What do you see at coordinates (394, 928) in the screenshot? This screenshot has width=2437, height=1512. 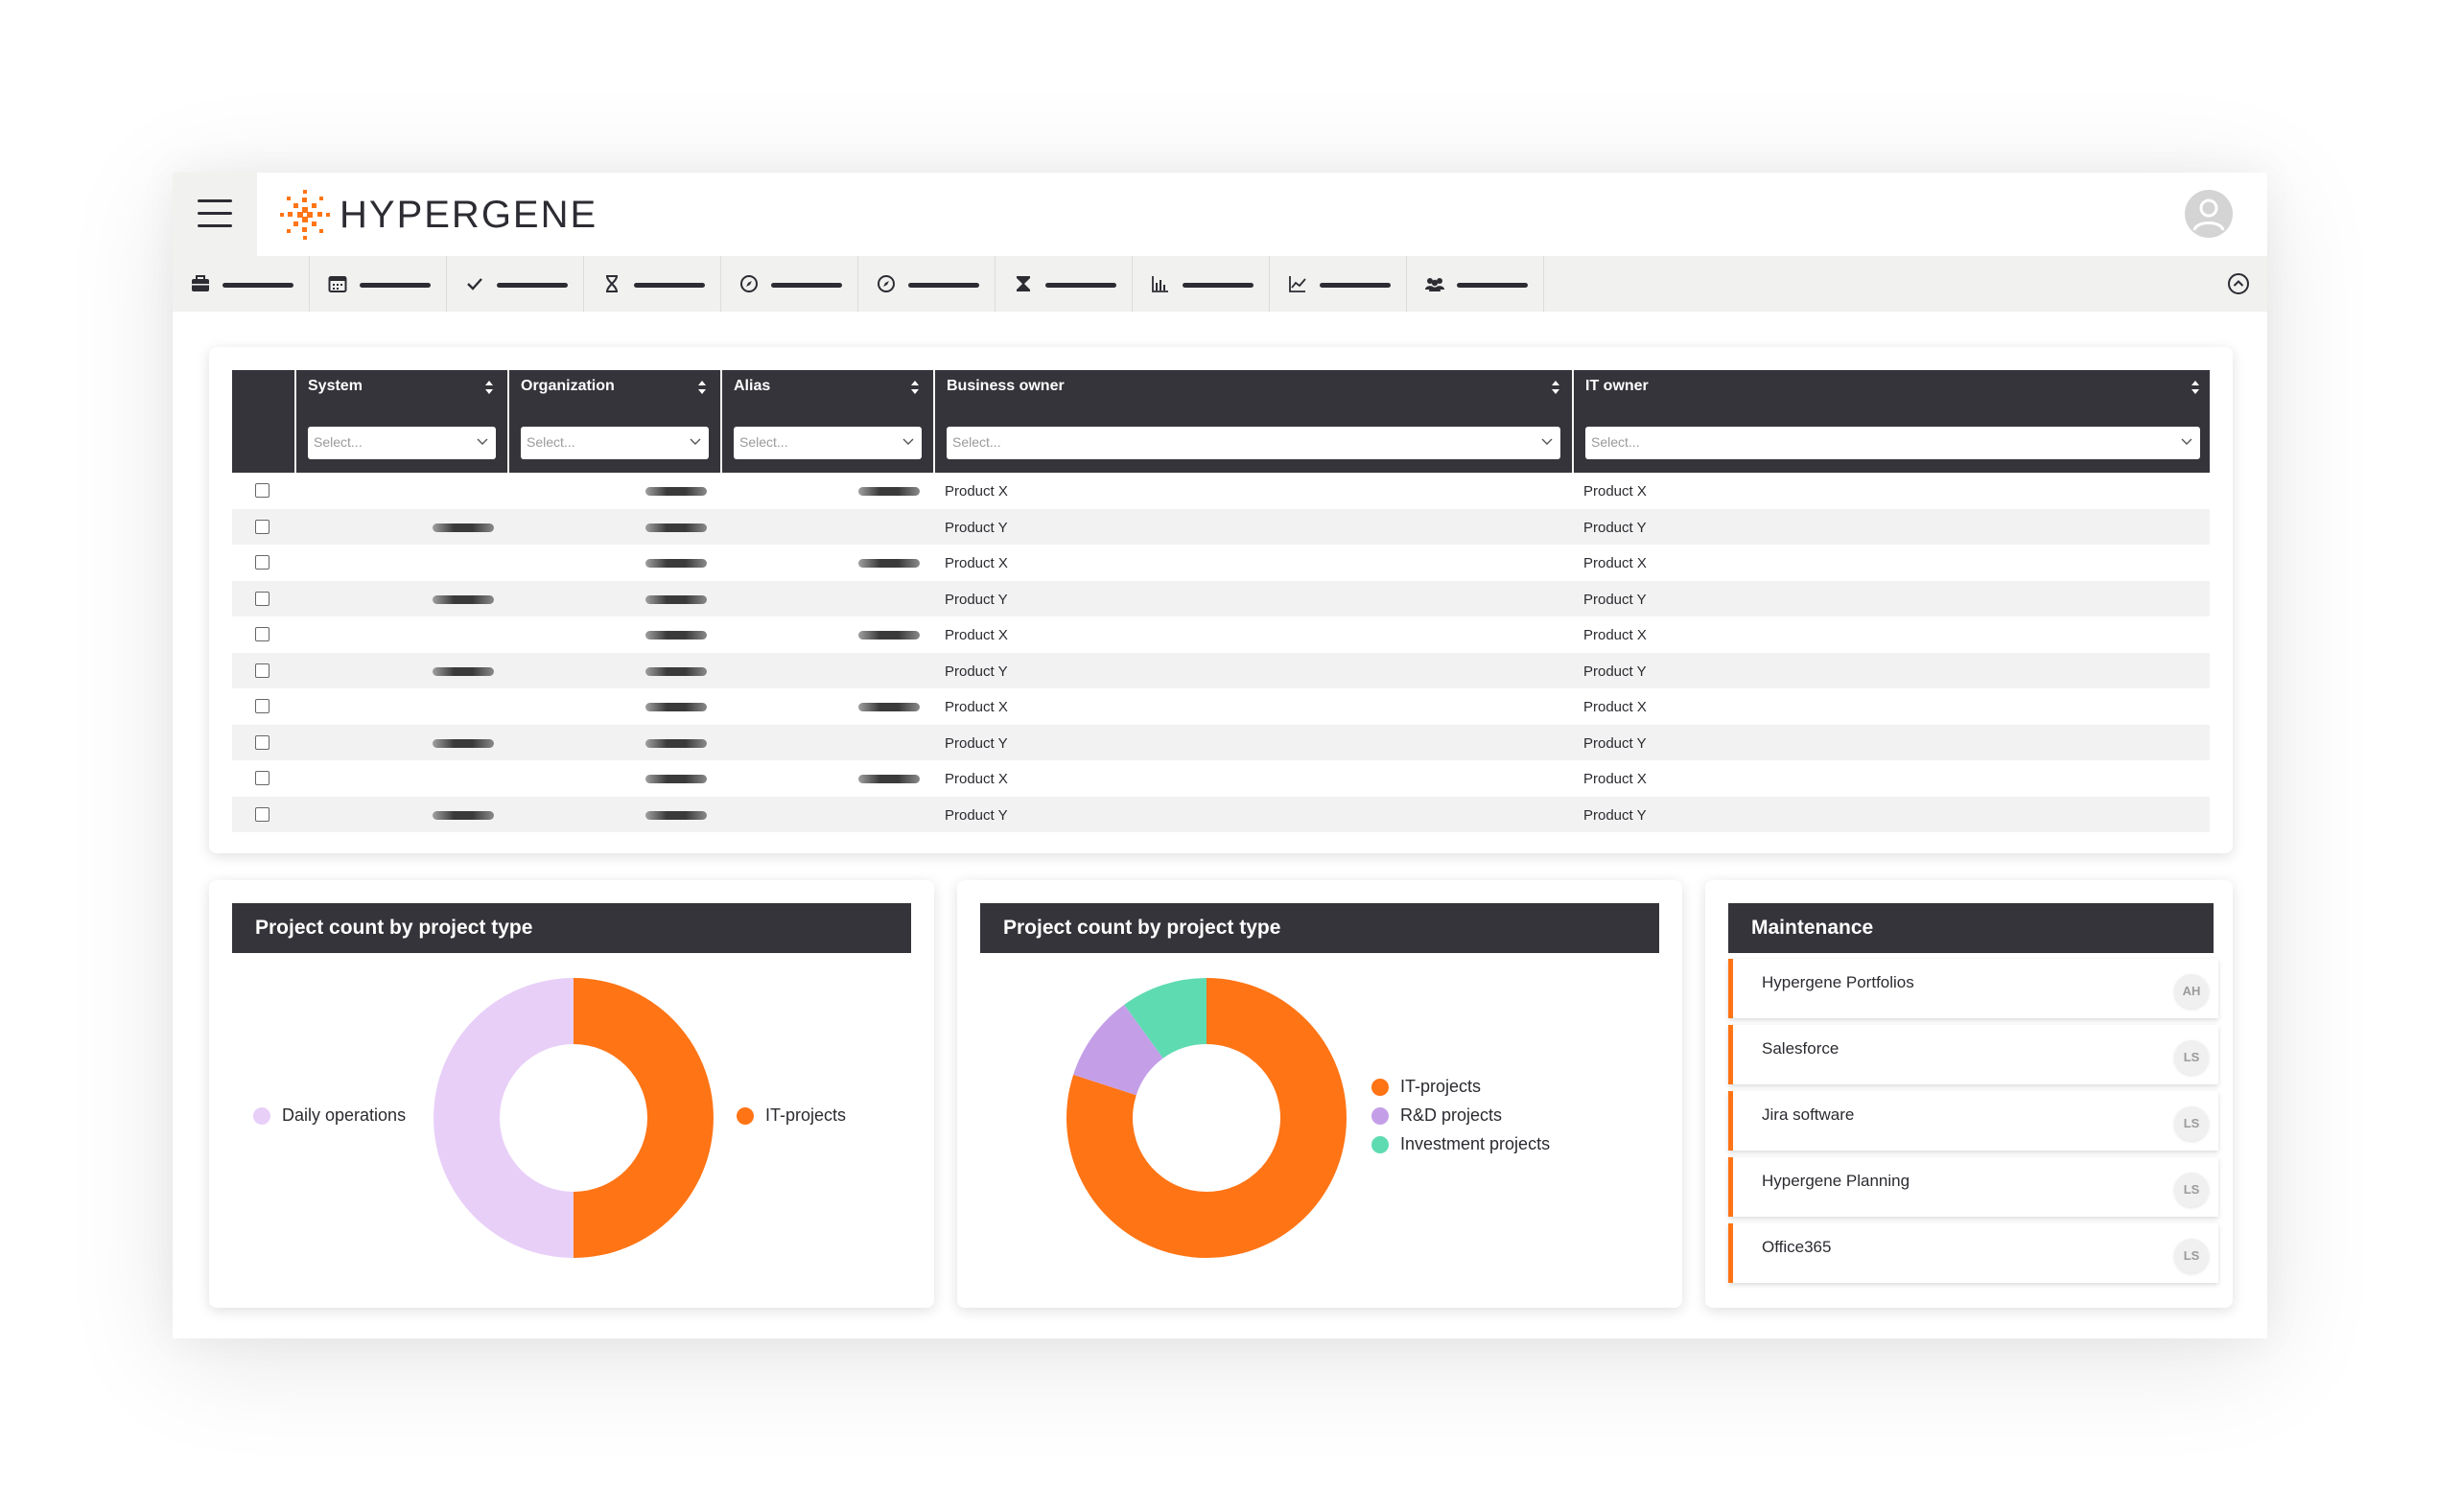 I see `chart-1-title: Project count by project type` at bounding box center [394, 928].